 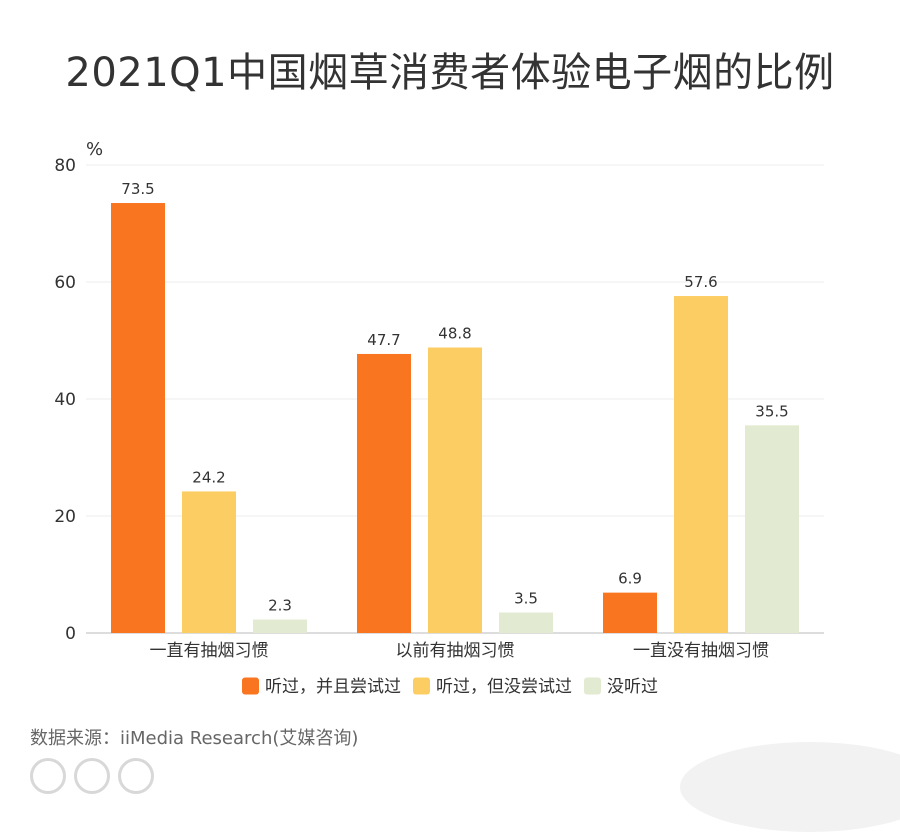 What do you see at coordinates (450, 73) in the screenshot?
I see `chart-title: 2021Q1中国烟草消费者体验电子烟的比例` at bounding box center [450, 73].